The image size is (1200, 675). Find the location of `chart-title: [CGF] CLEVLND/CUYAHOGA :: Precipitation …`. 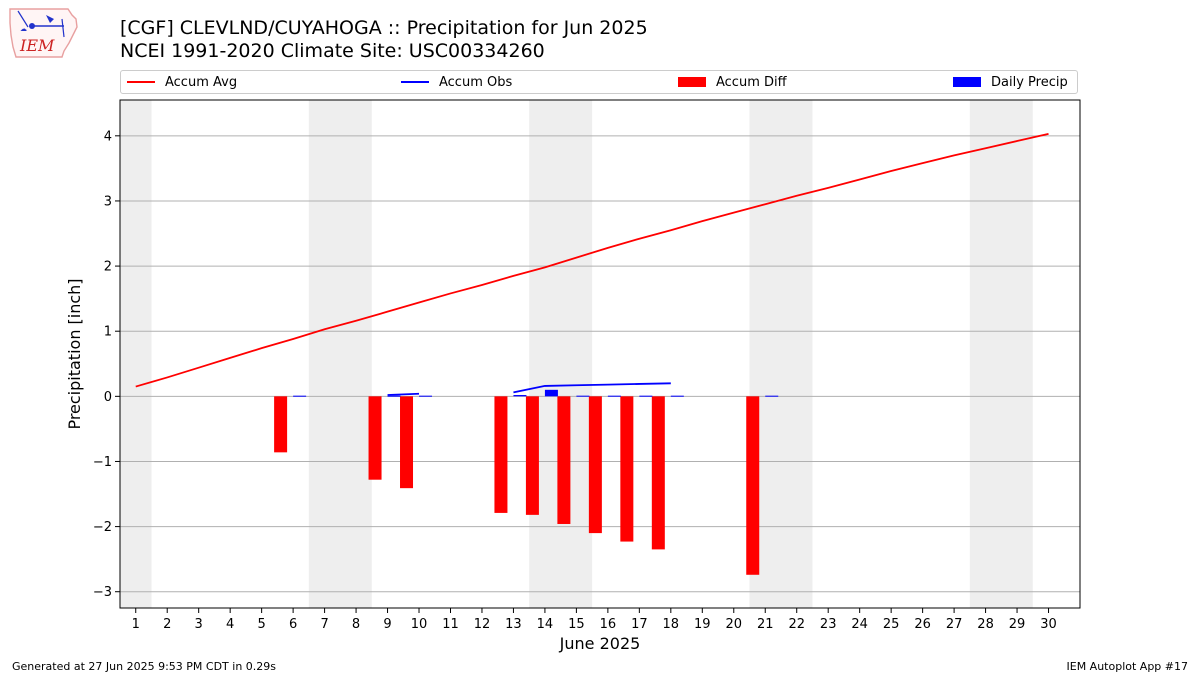

chart-title: [CGF] CLEVLND/CUYAHOGA :: Precipitation … is located at coordinates (384, 28).